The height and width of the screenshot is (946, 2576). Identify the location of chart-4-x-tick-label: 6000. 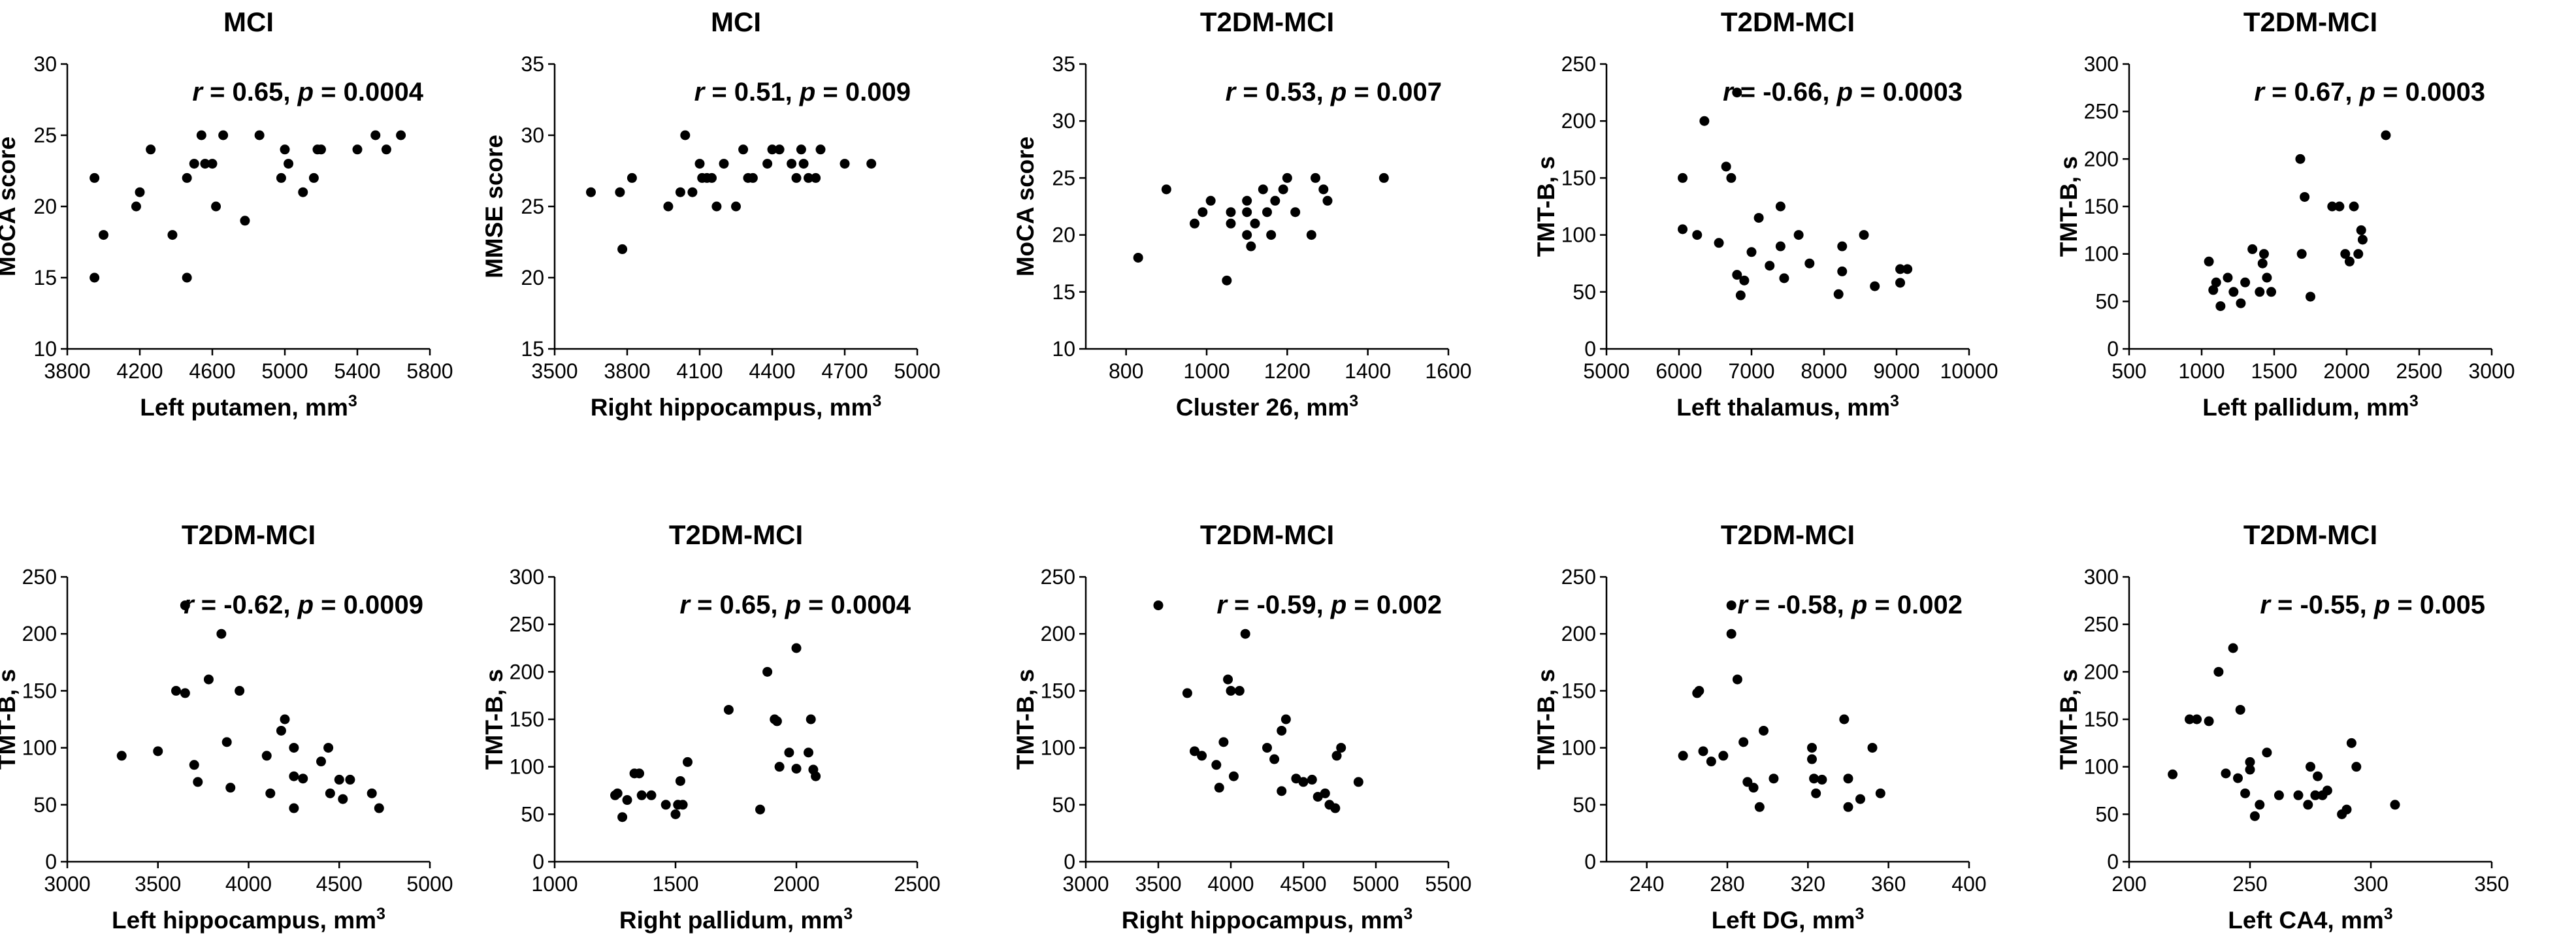
(1678, 371).